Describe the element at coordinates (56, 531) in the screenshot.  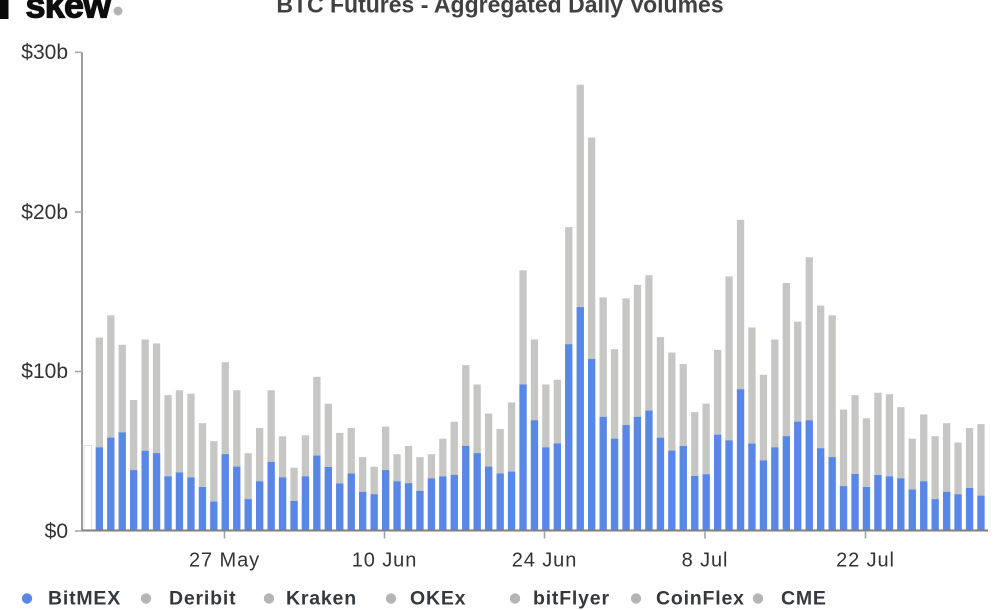
I see `svg-text: $0` at that location.